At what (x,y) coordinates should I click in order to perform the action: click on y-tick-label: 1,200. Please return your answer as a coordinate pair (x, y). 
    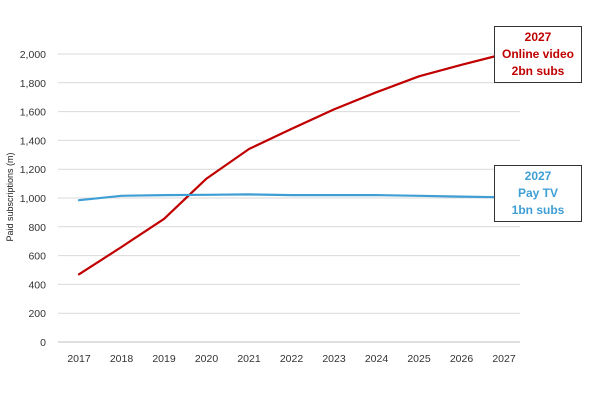
    Looking at the image, I should click on (33, 170).